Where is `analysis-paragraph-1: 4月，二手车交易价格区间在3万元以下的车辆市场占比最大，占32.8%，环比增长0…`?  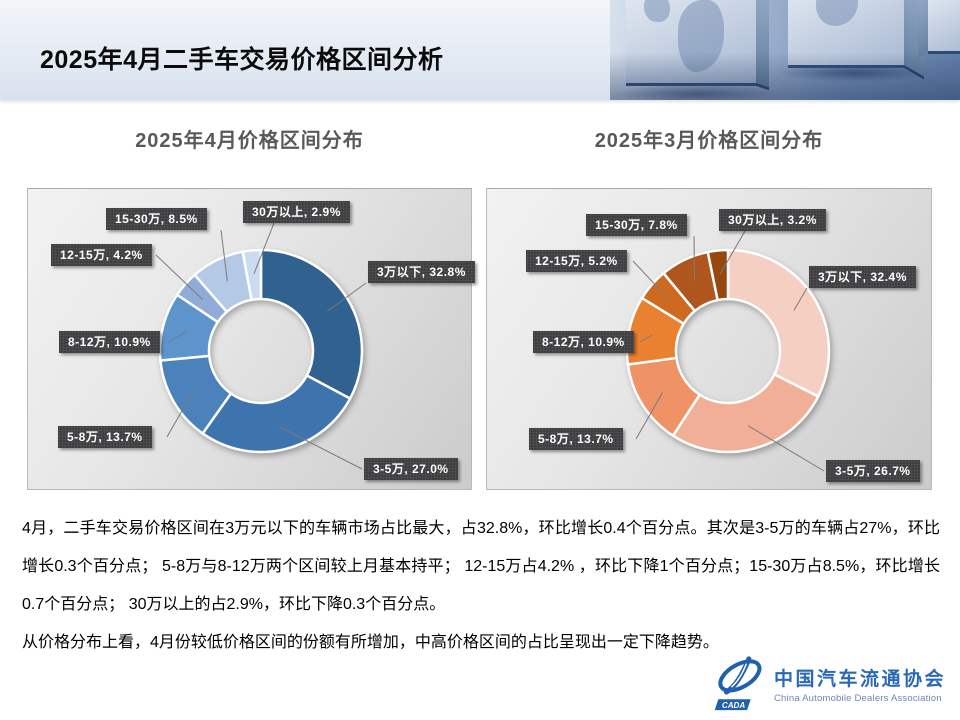 analysis-paragraph-1: 4月，二手车交易价格区间在3万元以下的车辆市场占比最大，占32.8%，环比增长0… is located at coordinates (481, 566).